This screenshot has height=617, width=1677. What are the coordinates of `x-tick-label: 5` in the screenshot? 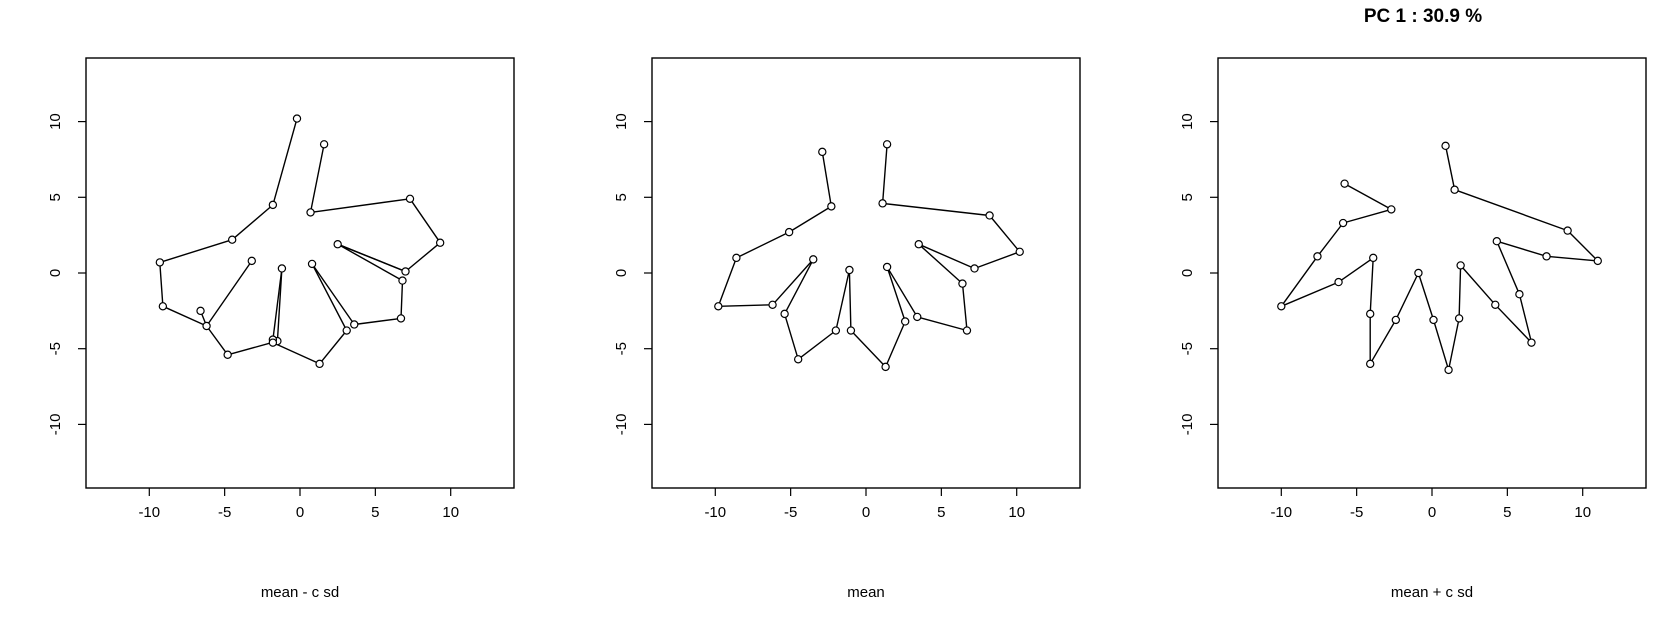 It's located at (1507, 512).